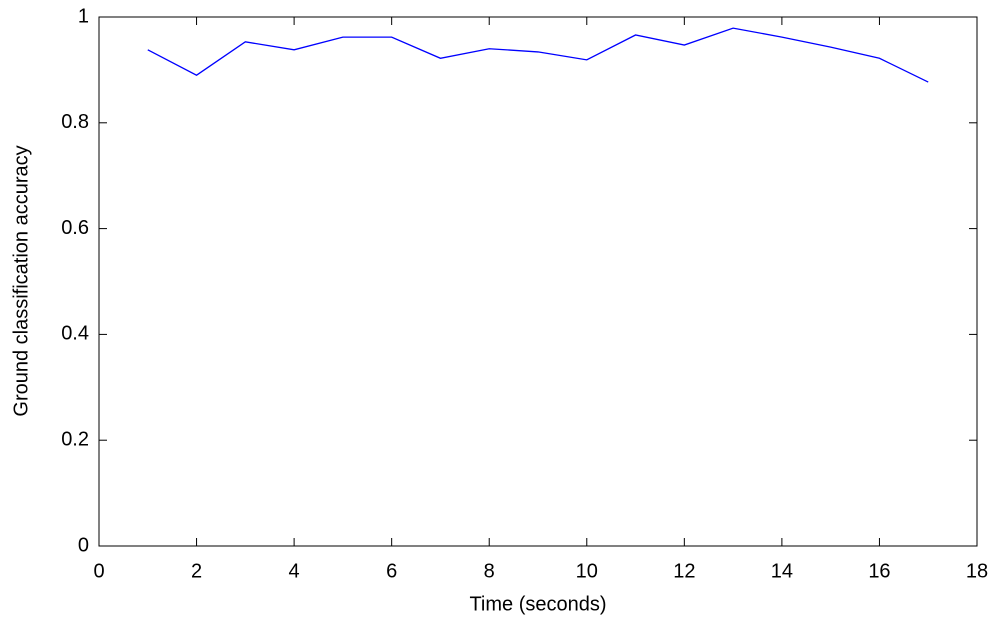  What do you see at coordinates (83, 16) in the screenshot?
I see `y-tick-label: 1` at bounding box center [83, 16].